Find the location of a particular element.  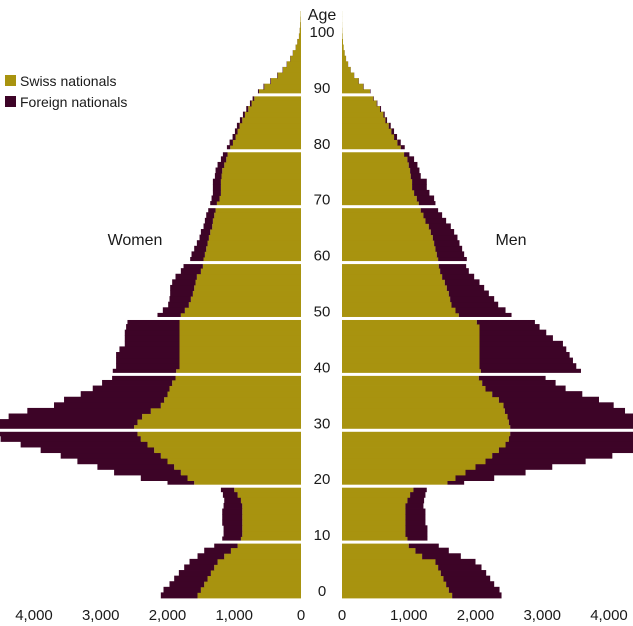

x-tick-label-right: 1,000 is located at coordinates (409, 615).